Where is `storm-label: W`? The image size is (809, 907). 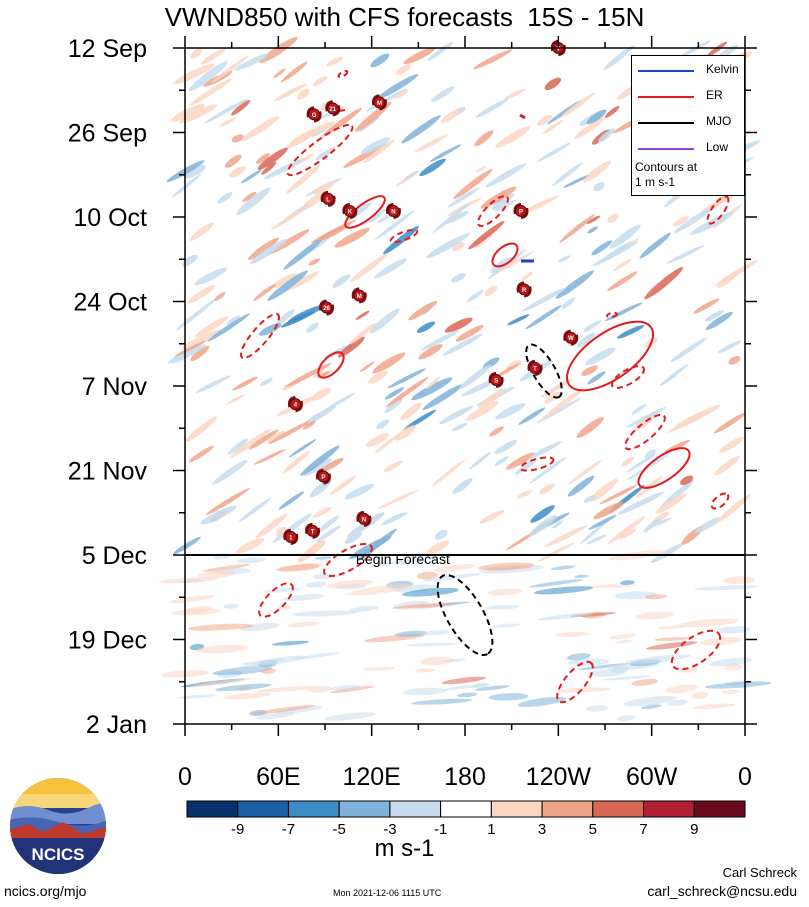 storm-label: W is located at coordinates (571, 339).